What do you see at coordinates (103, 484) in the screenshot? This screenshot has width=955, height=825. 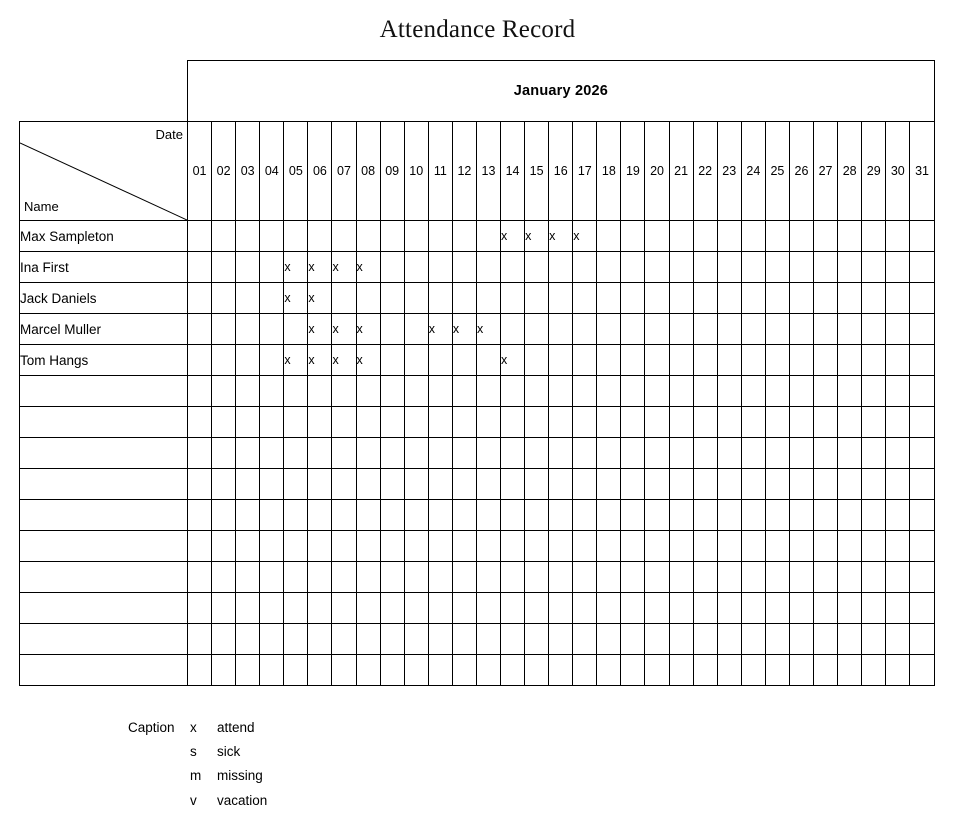 I see `employee-name-cell` at bounding box center [103, 484].